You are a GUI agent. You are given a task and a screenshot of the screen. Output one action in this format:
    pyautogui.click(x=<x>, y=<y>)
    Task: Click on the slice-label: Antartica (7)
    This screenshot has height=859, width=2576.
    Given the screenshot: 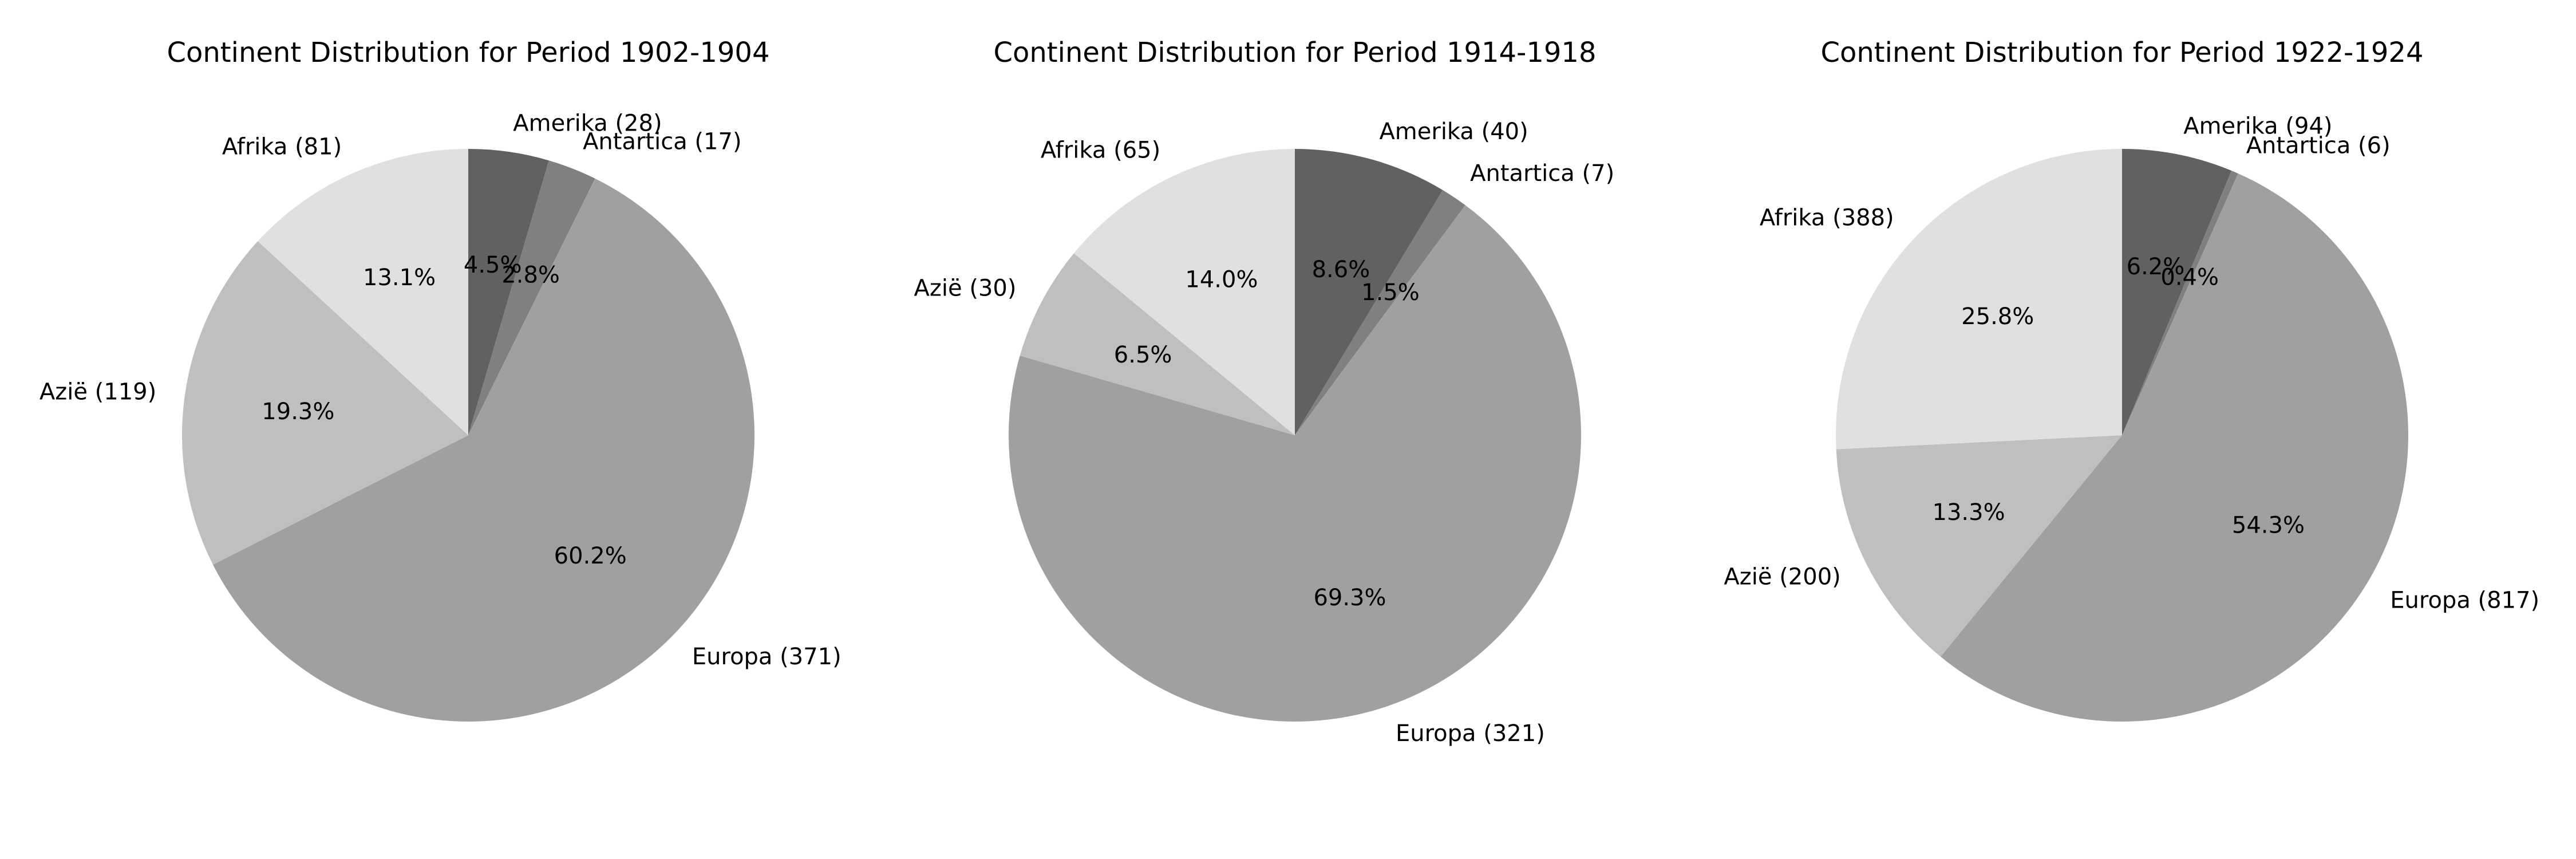 What is the action you would take?
    pyautogui.click(x=1542, y=173)
    